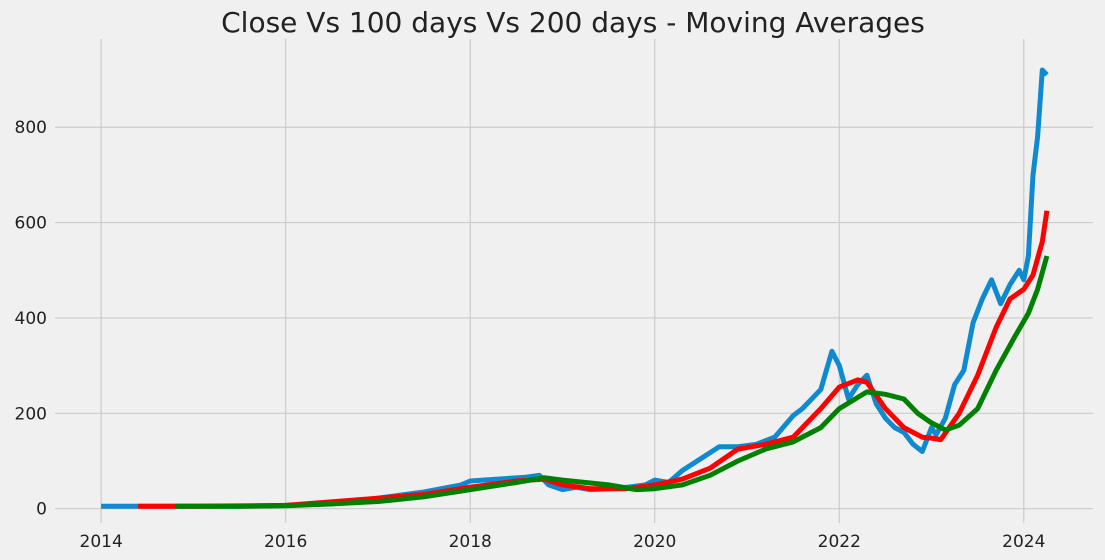 This screenshot has width=1105, height=560. What do you see at coordinates (839, 542) in the screenshot?
I see `x-tick-label: 2022` at bounding box center [839, 542].